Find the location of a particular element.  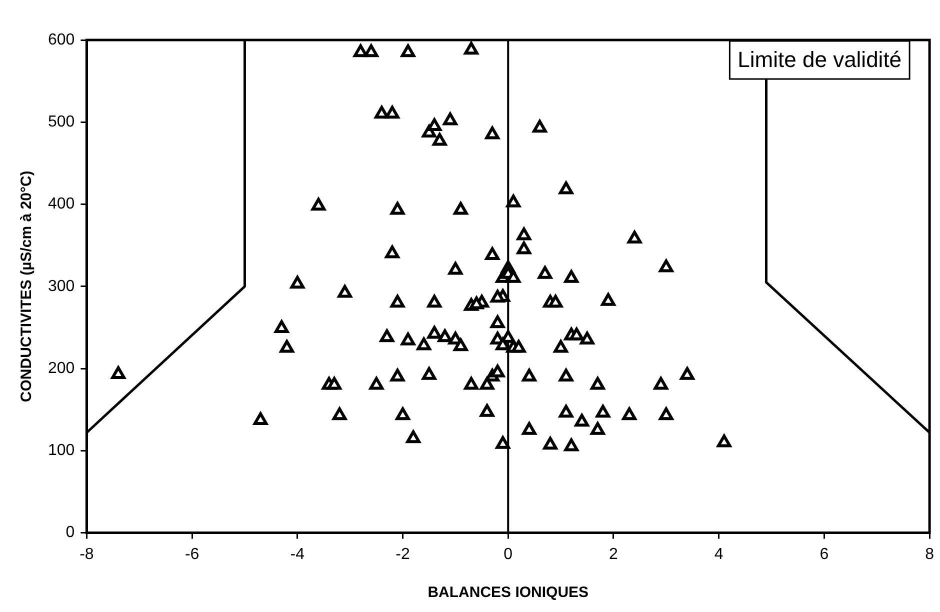

y-tick-label: 300 is located at coordinates (61, 286).